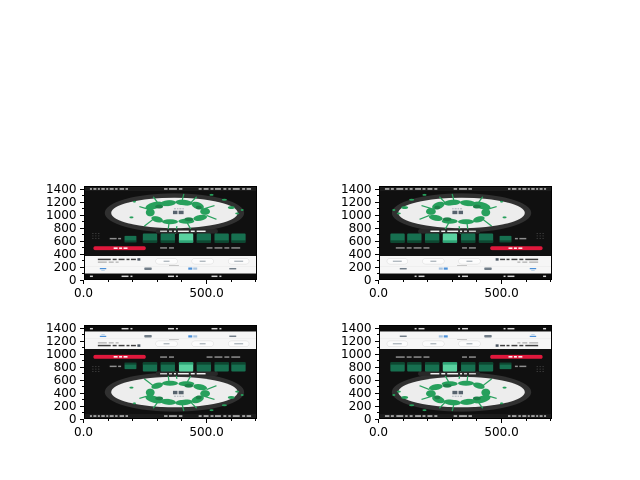 This screenshot has height=480, width=640. I want to click on game-screenshot-image, so click(170, 233).